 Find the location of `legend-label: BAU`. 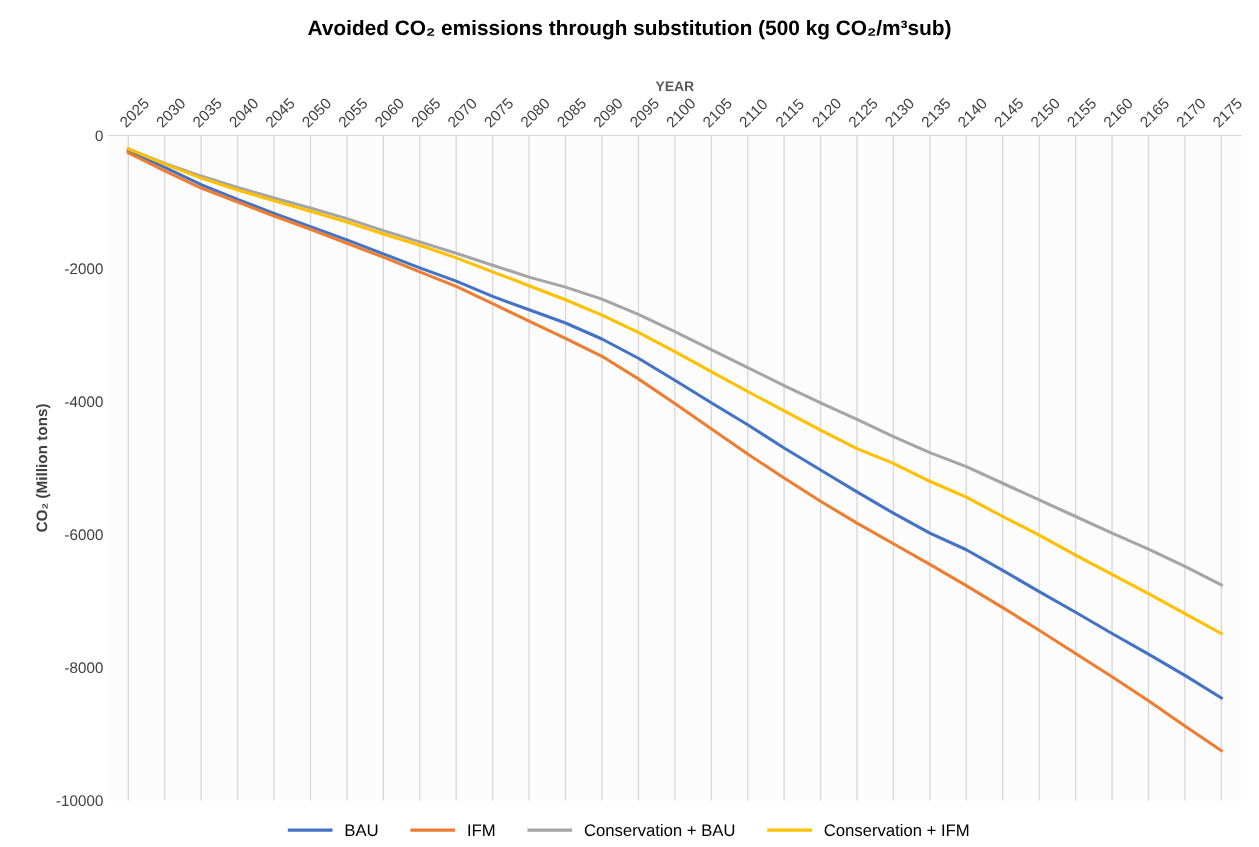

legend-label: BAU is located at coordinates (361, 830).